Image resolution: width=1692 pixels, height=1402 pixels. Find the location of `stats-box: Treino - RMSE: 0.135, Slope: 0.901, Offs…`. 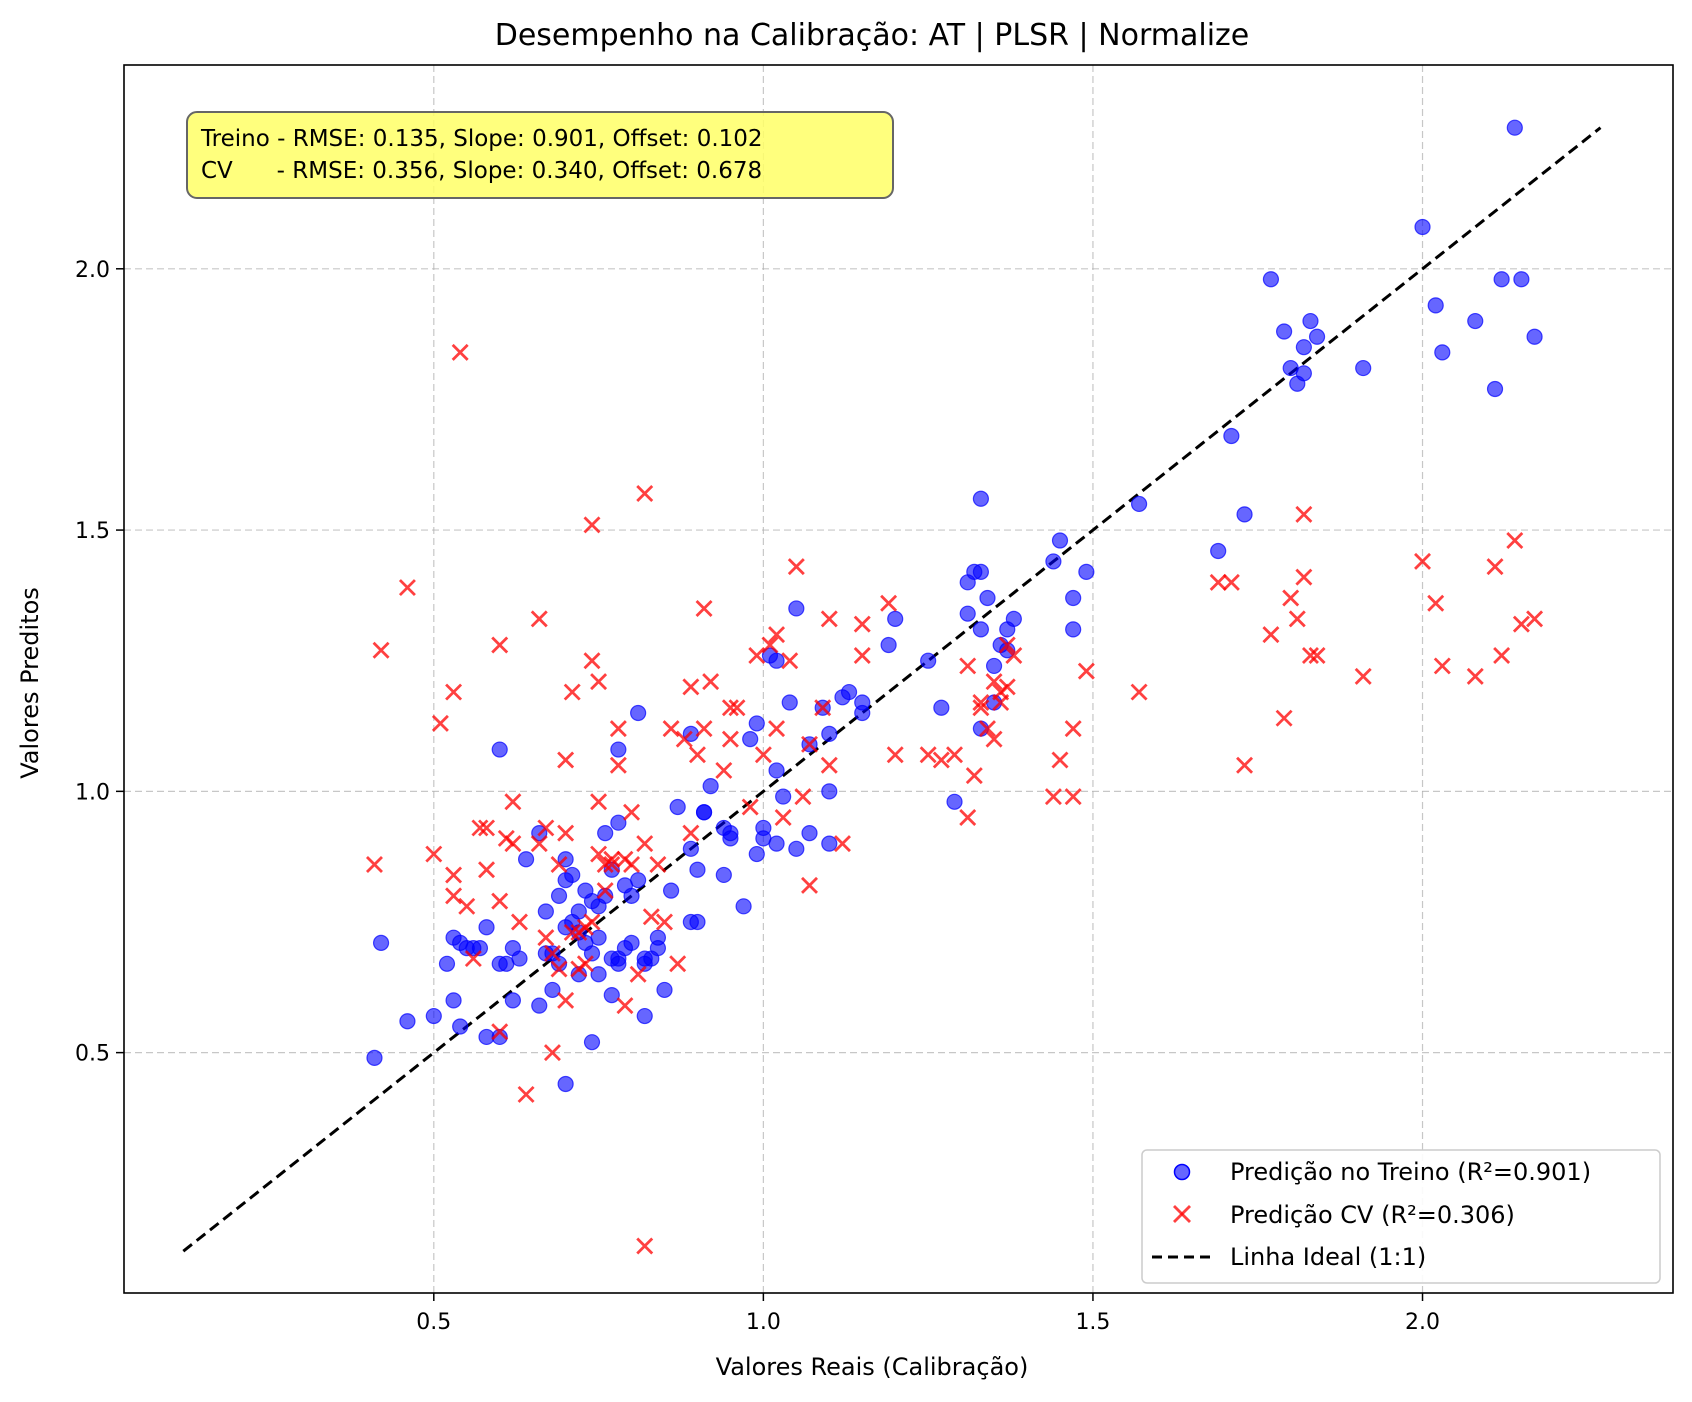

stats-box: Treino - RMSE: 0.135, Slope: 0.901, Offs… is located at coordinates (540, 155).